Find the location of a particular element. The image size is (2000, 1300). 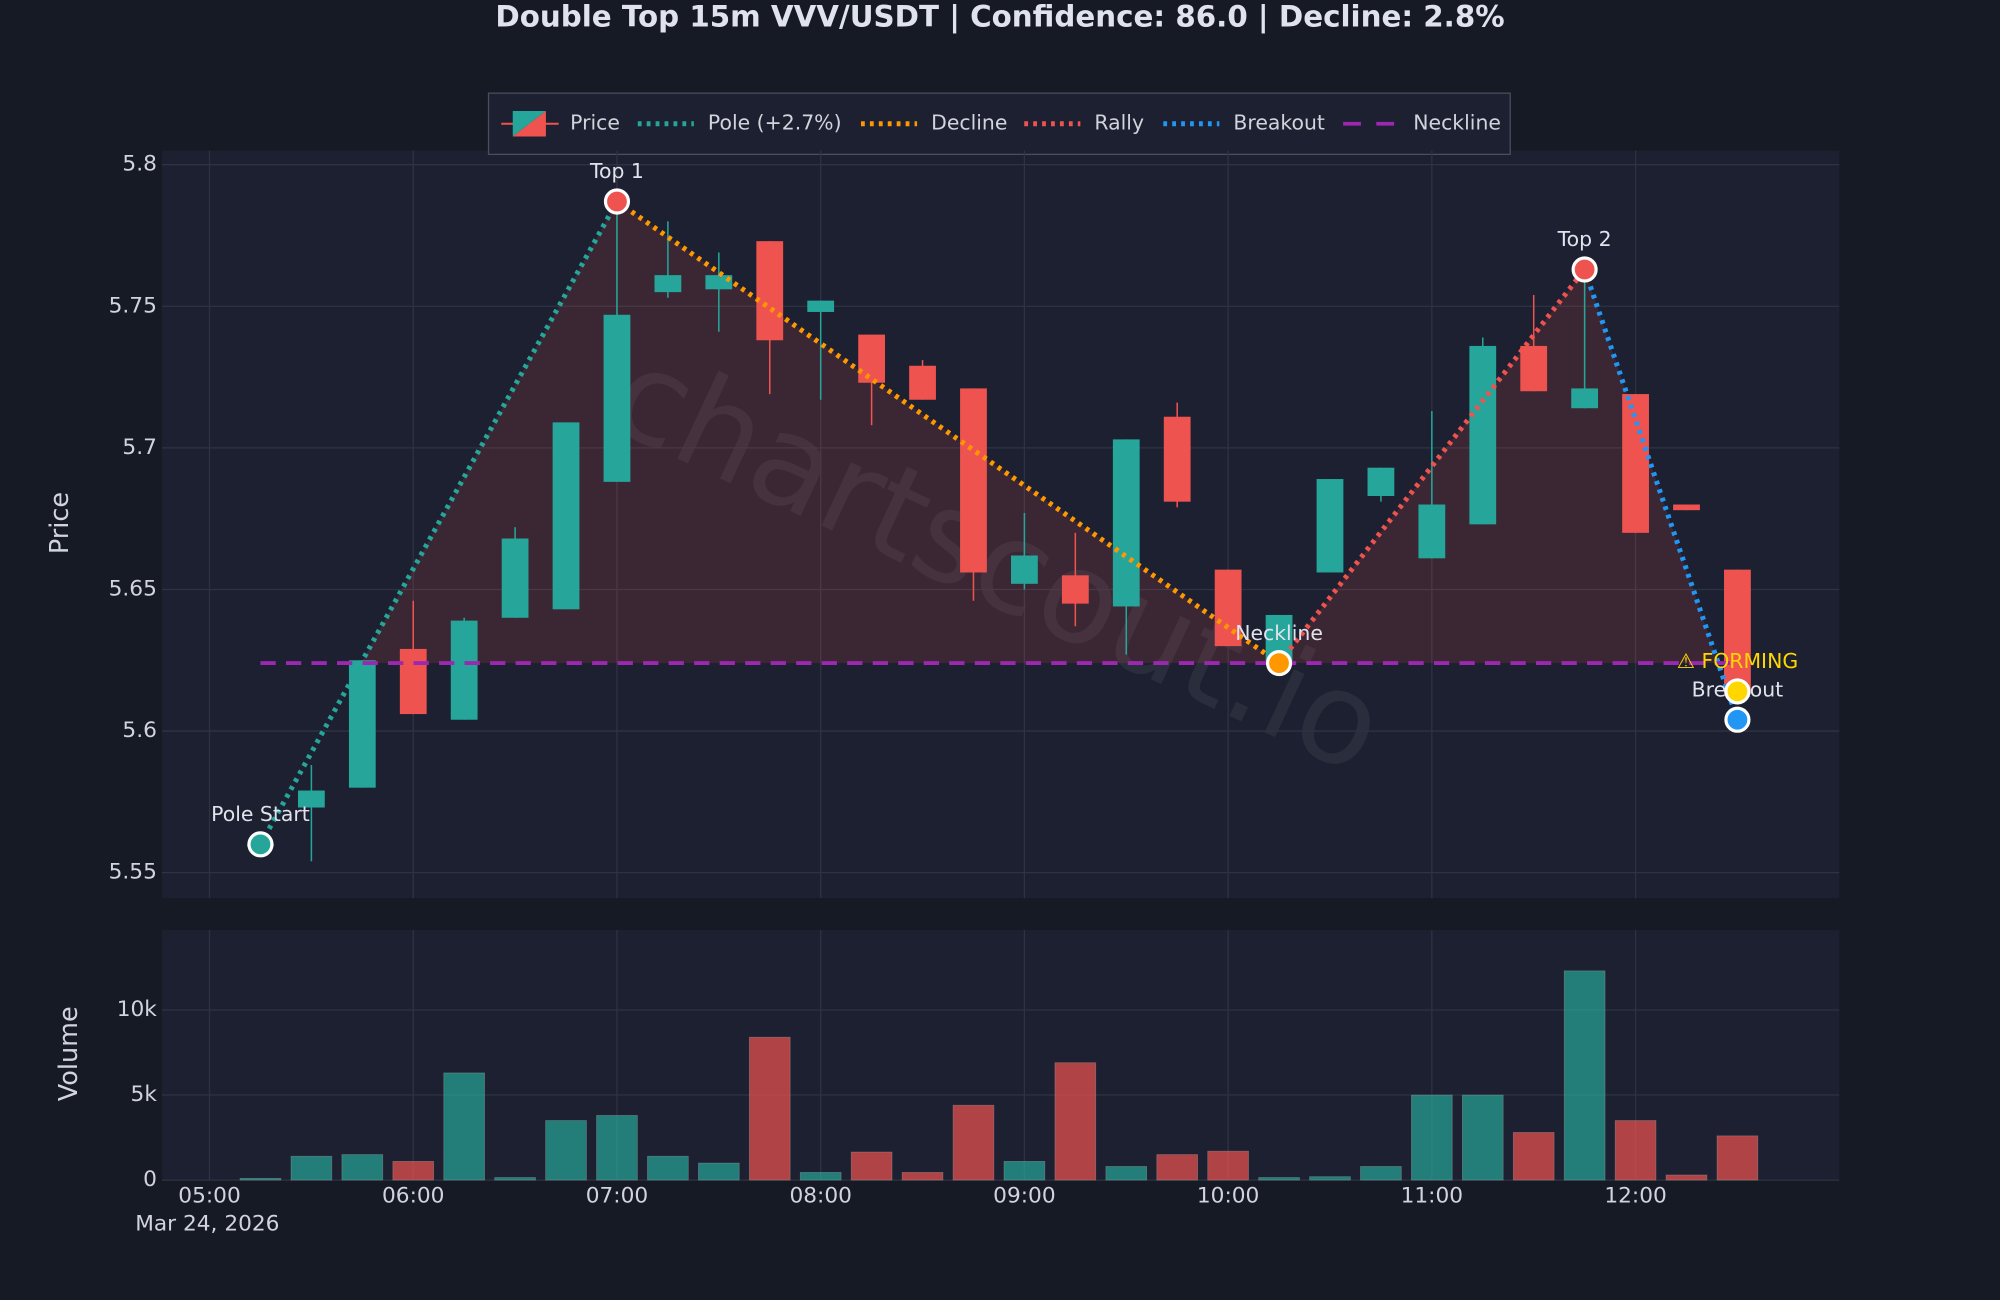

x-tick-label: 07:00 is located at coordinates (617, 1196).